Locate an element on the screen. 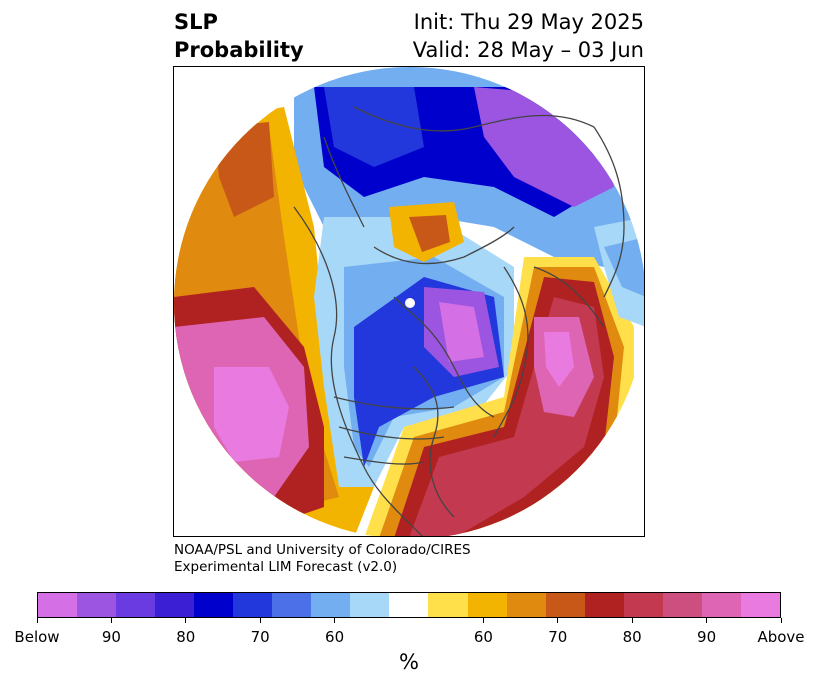 The image size is (819, 686). credit-line-2: Experimental LIM Forecast (v2.0) is located at coordinates (286, 567).